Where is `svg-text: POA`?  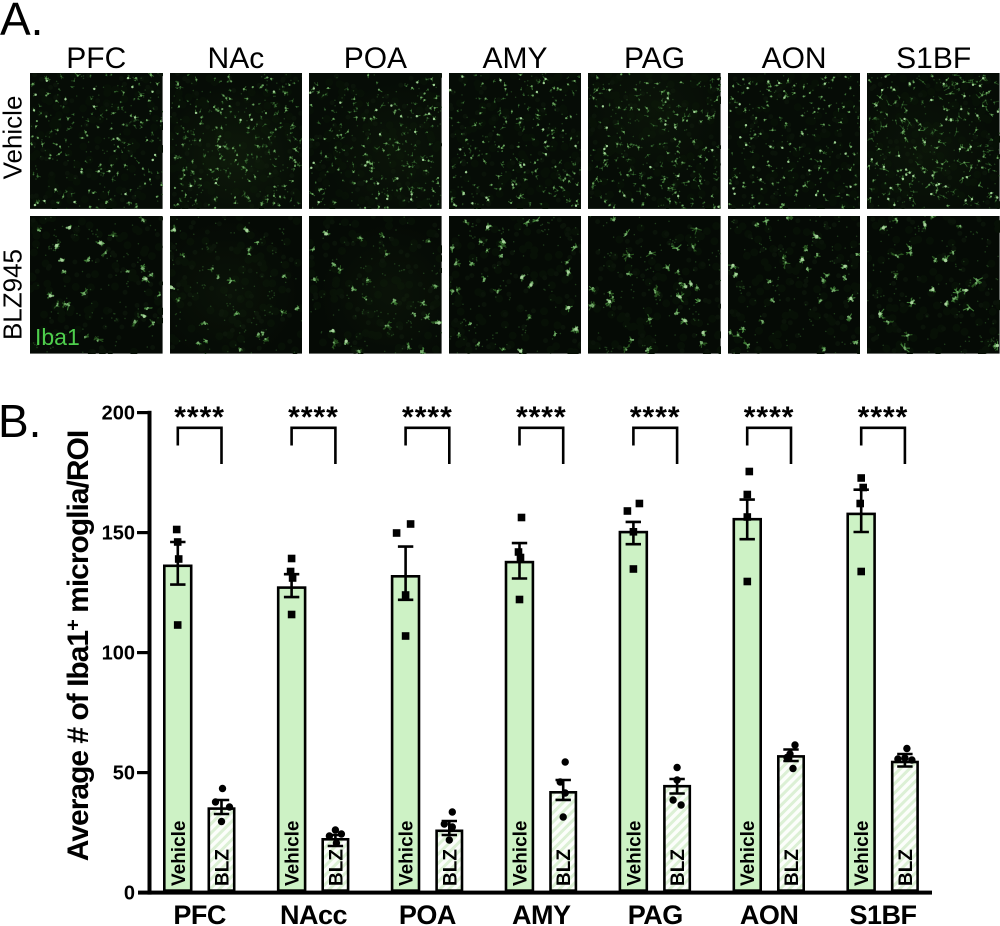 svg-text: POA is located at coordinates (427, 913).